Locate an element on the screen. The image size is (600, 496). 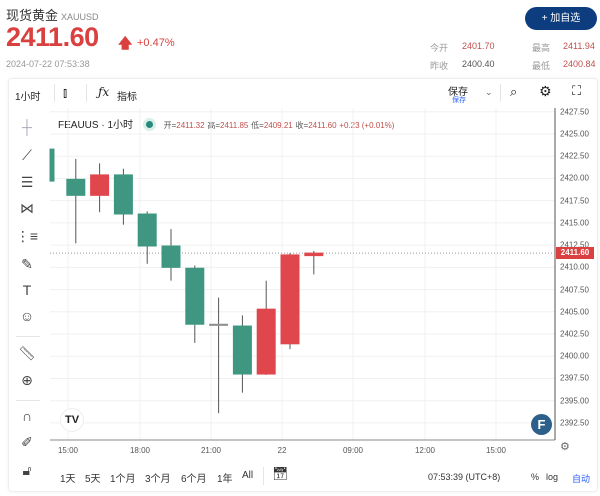
axis-settings-icon: ⚙ is located at coordinates (565, 447).